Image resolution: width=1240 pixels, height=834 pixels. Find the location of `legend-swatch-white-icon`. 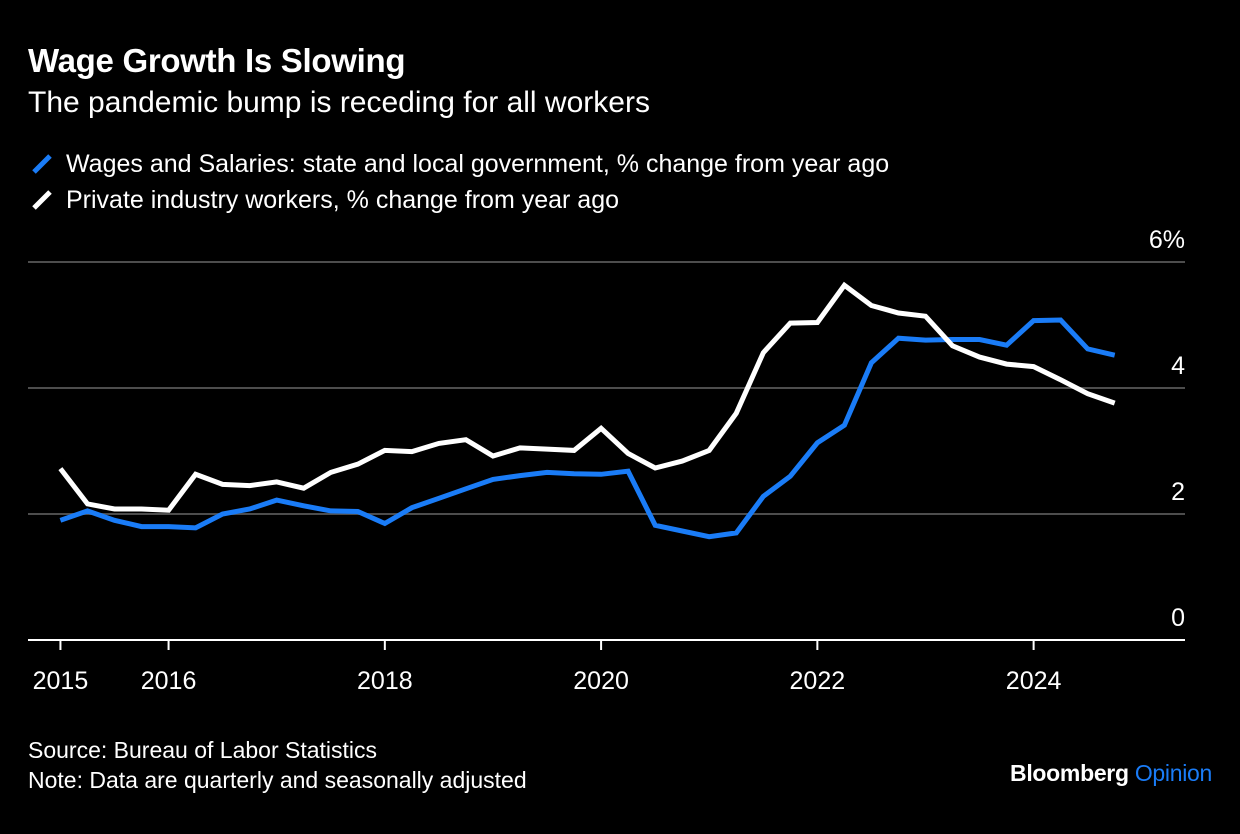

legend-swatch-white-icon is located at coordinates (42, 200).